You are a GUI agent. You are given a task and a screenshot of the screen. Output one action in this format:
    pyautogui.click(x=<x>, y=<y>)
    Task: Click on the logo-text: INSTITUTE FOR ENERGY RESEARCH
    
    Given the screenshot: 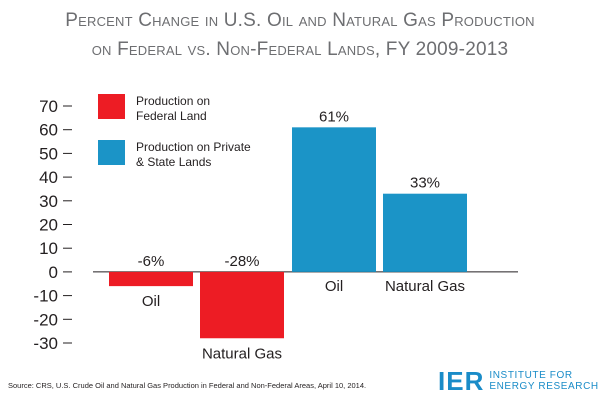 What is the action you would take?
    pyautogui.click(x=543, y=381)
    